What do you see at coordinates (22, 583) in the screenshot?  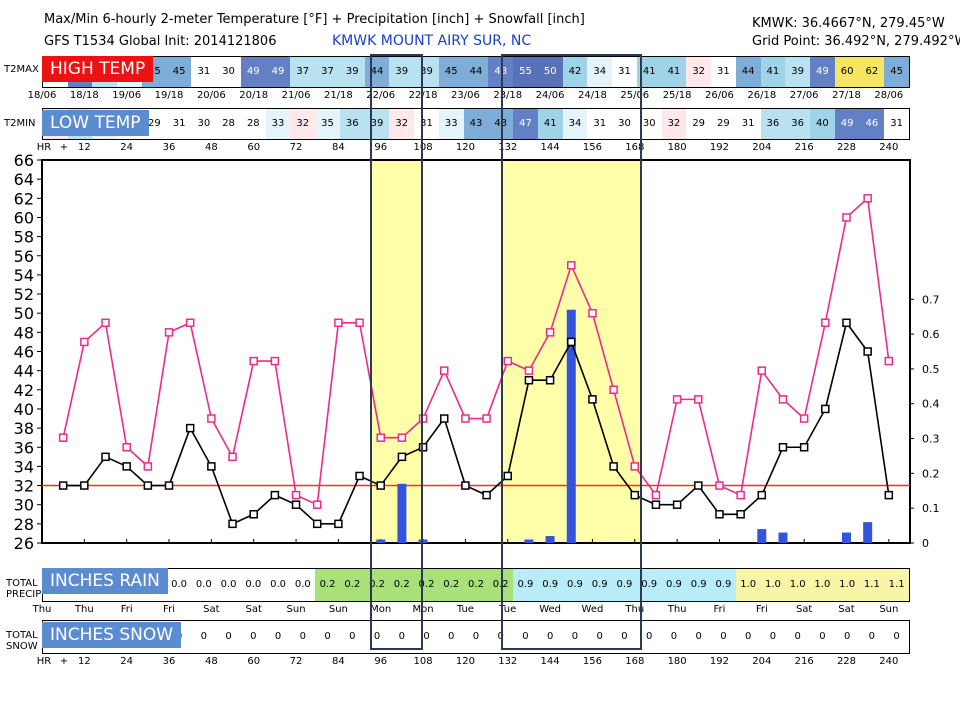 I see `total-precip-label-1: TOTAL` at bounding box center [22, 583].